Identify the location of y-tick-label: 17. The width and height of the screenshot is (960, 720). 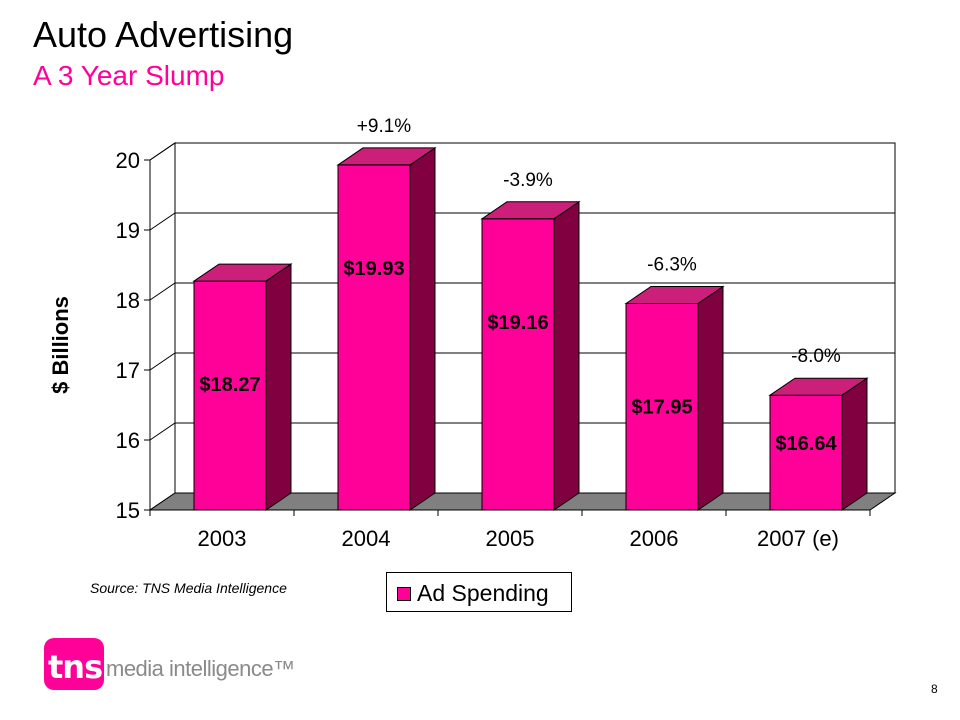
(128, 370).